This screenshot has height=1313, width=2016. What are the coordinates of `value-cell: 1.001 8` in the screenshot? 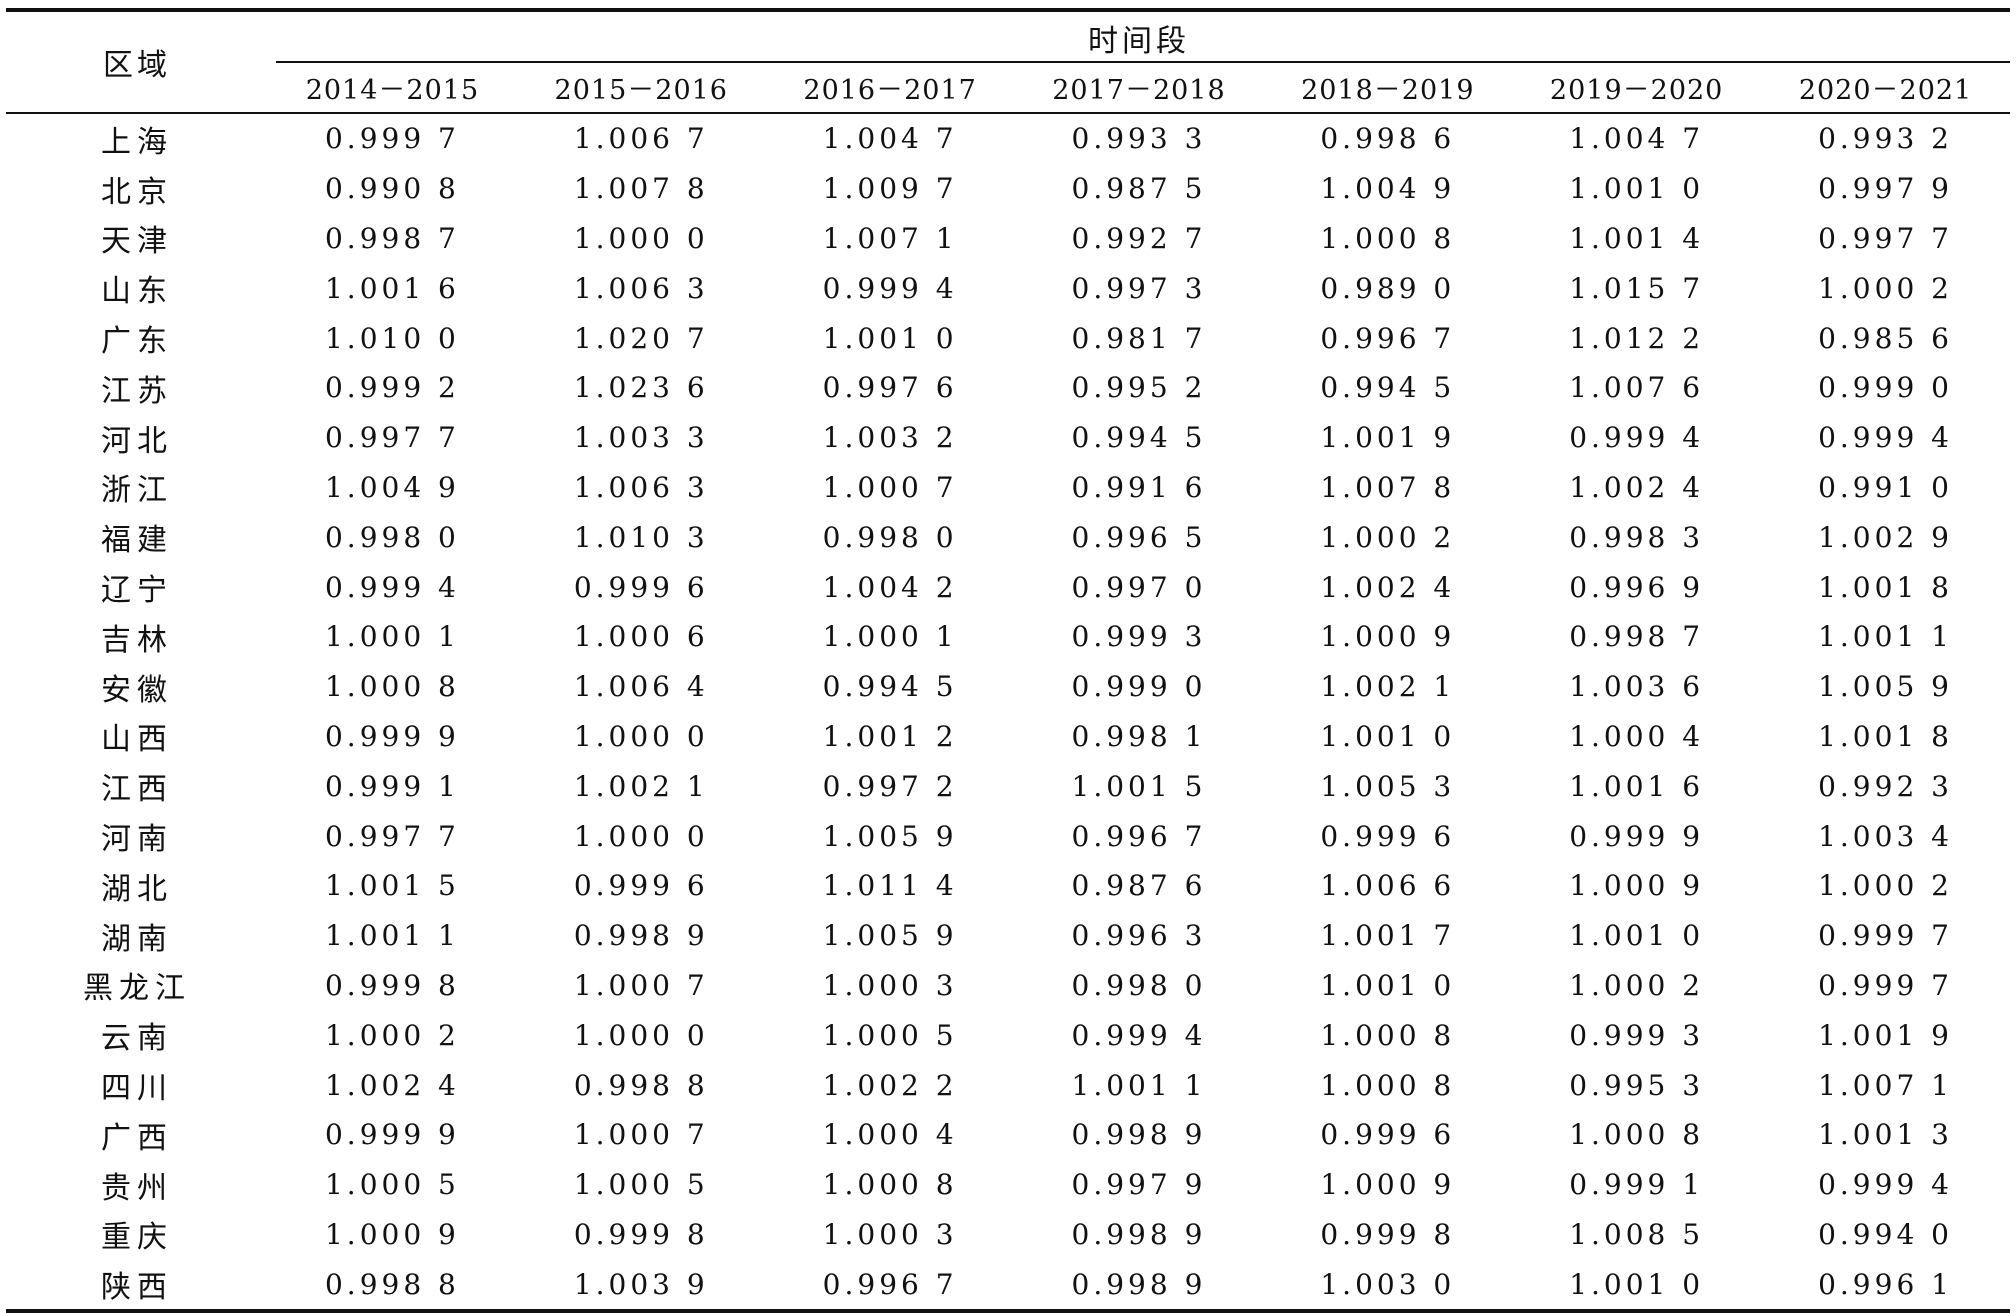 It's located at (1885, 587).